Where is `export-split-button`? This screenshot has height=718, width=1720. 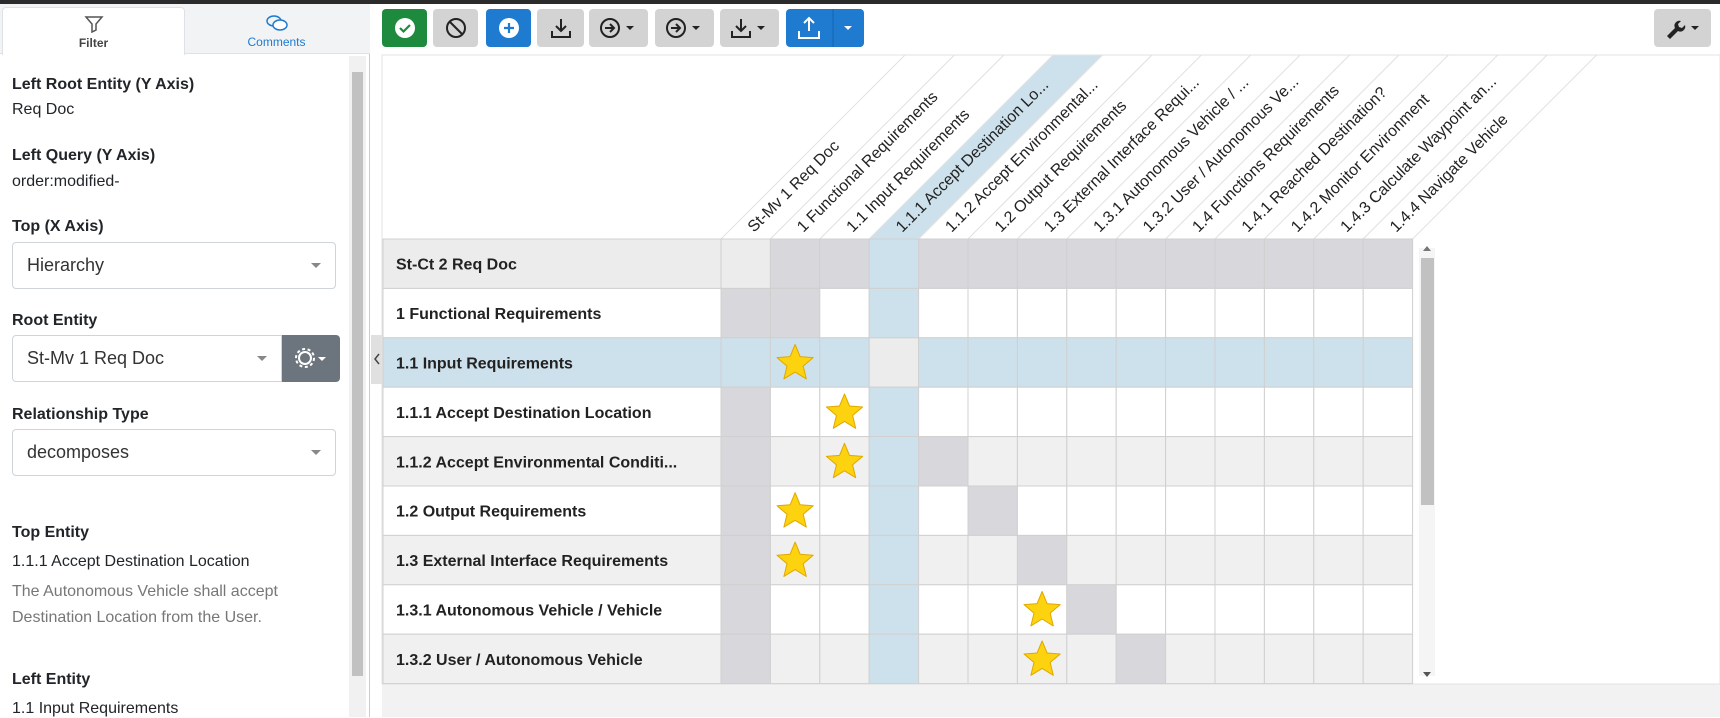 export-split-button is located at coordinates (825, 28).